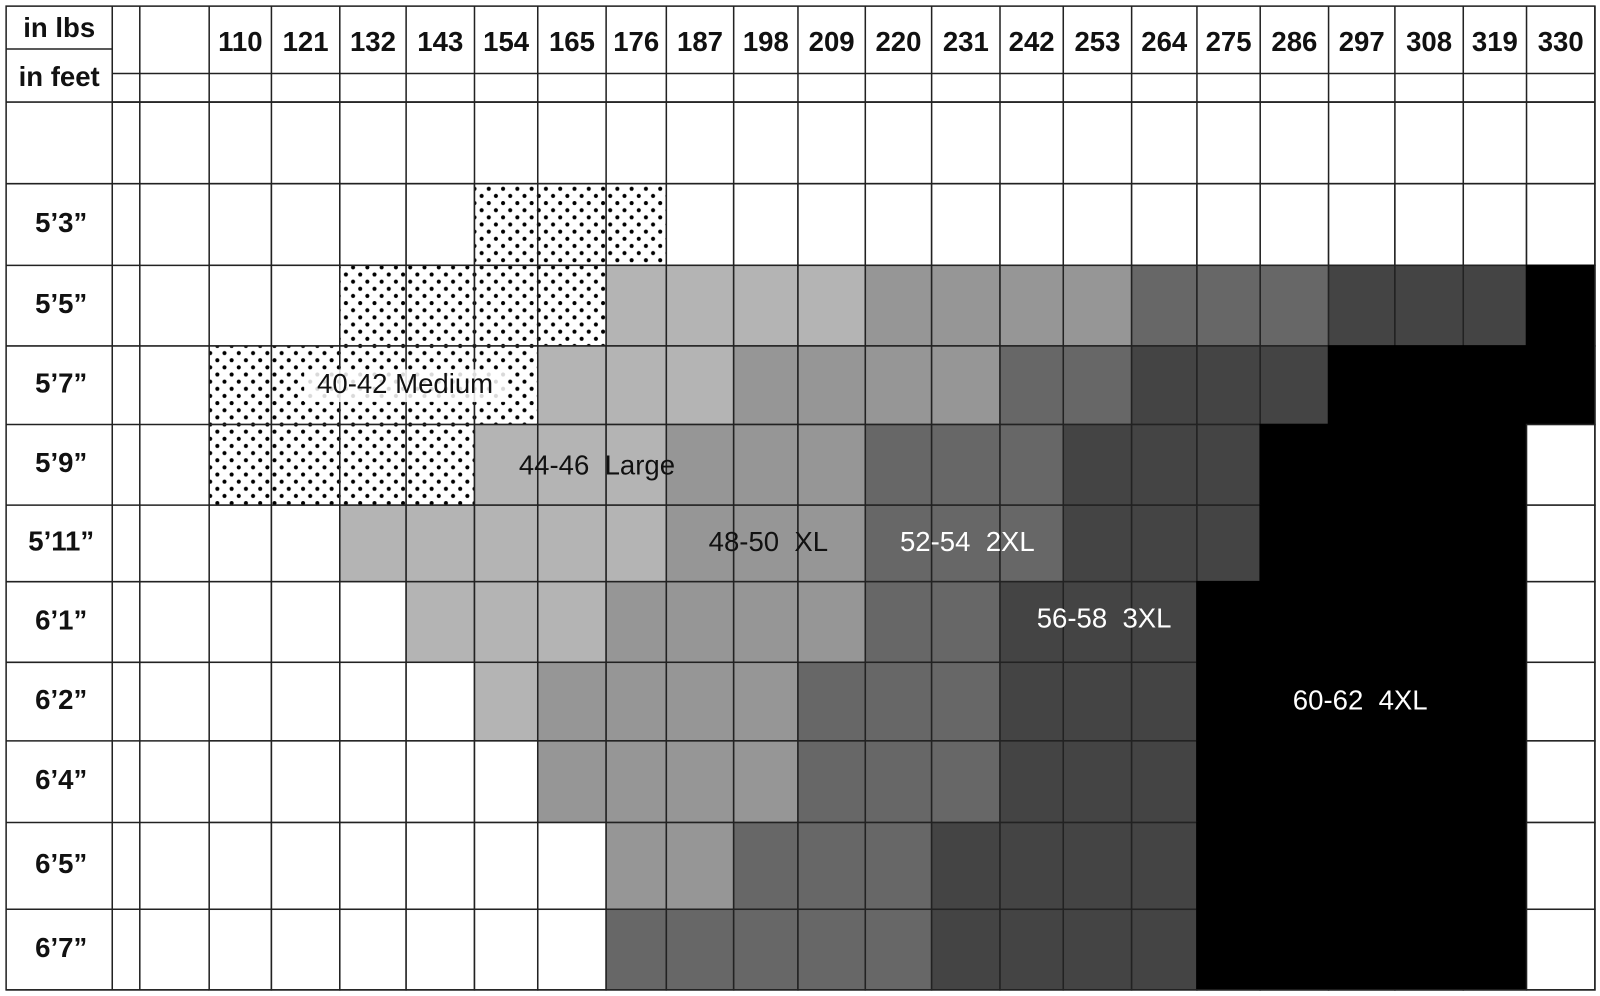  I want to click on weight-value: 231, so click(966, 41).